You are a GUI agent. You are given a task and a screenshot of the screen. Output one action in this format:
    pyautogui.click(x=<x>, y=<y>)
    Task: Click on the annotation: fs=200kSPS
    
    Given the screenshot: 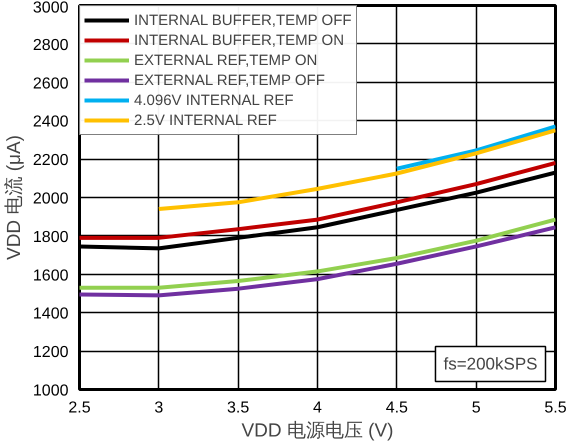 What is the action you would take?
    pyautogui.click(x=490, y=364)
    